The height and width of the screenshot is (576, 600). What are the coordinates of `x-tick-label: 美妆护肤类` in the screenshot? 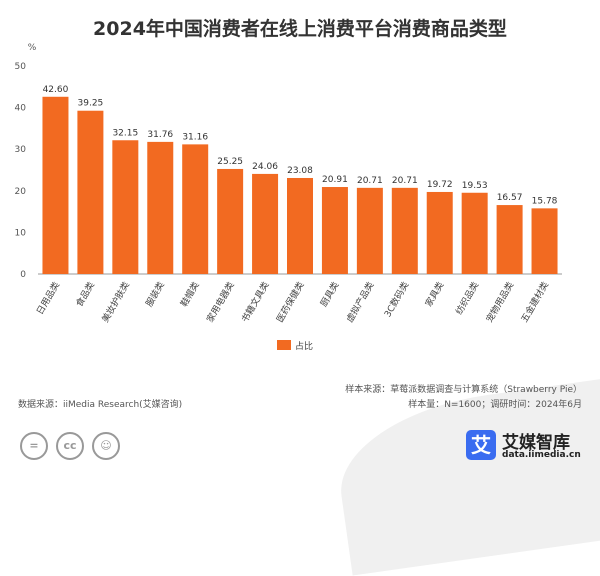 It's located at (115, 302).